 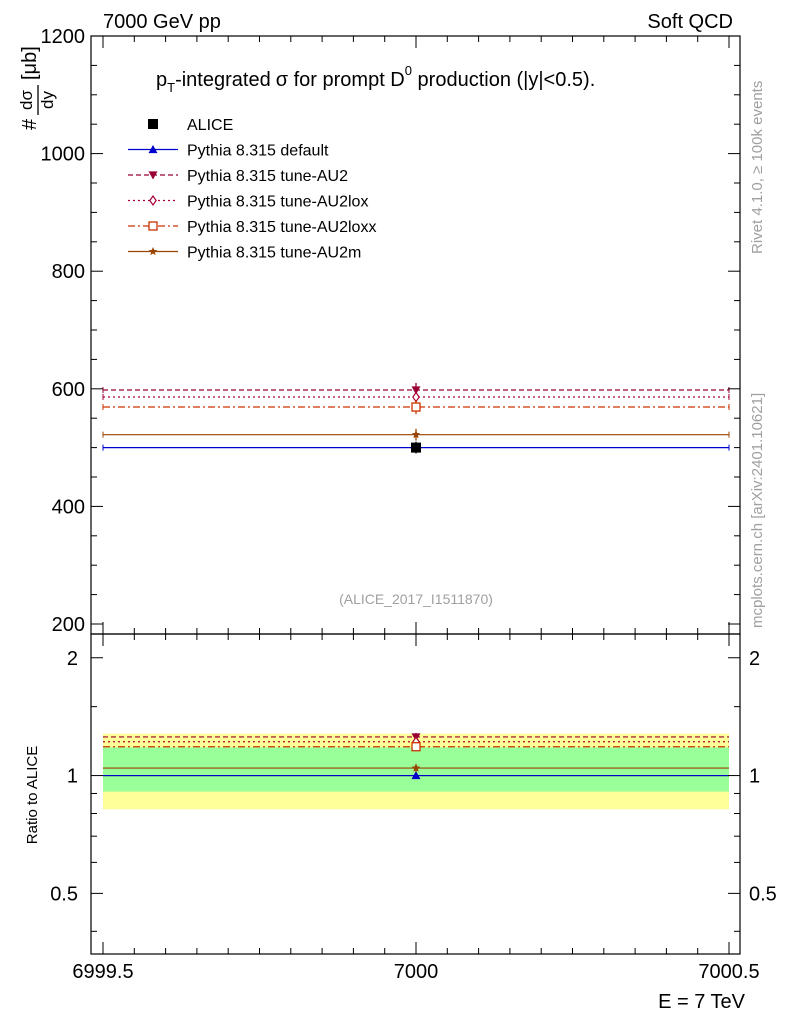 I want to click on legend-label-pythia-8-315-tune-au2: Pythia 8.315 tune-AU2, so click(x=267, y=176).